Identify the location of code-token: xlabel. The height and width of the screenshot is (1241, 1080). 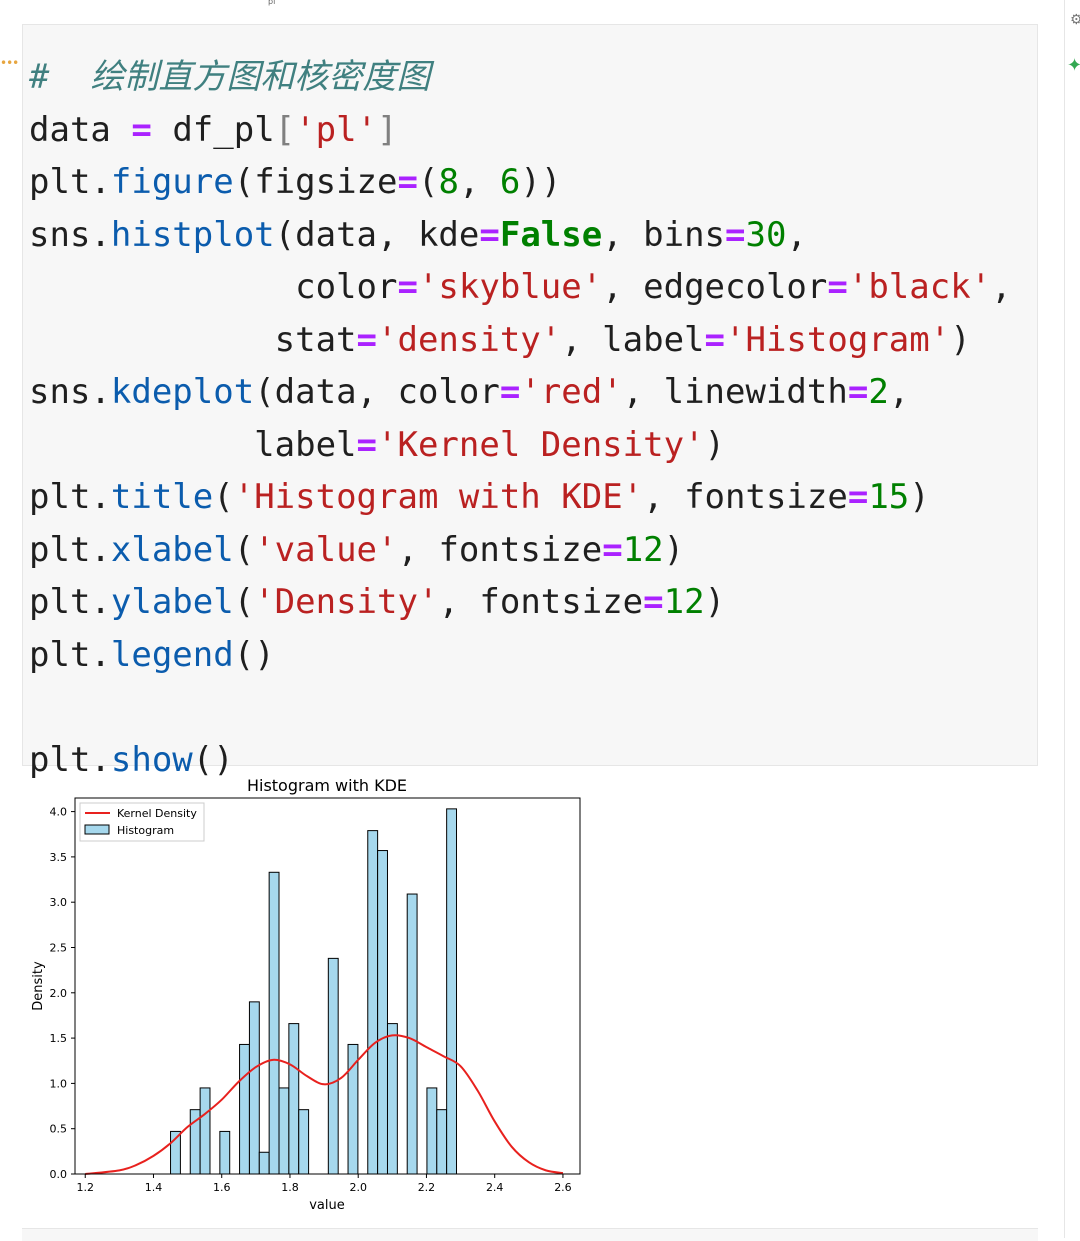
(172, 549).